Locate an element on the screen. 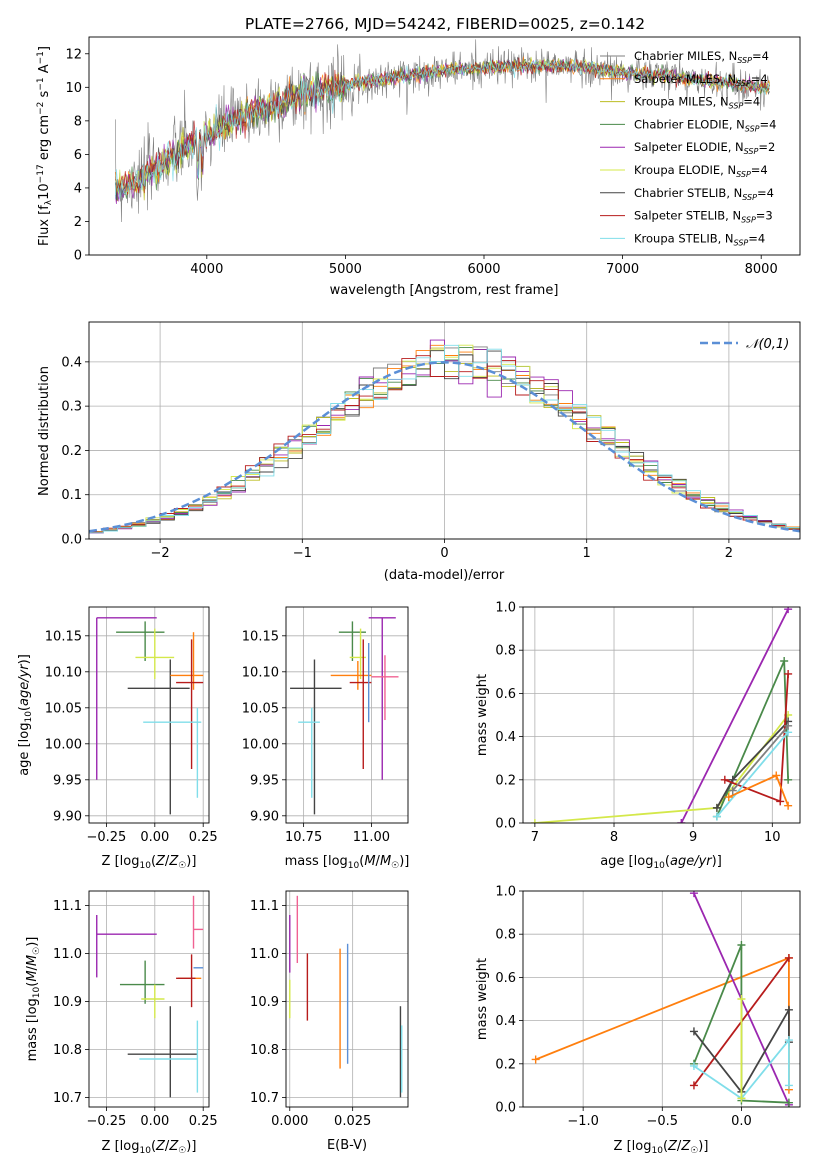  x-tick-label: 11.00 is located at coordinates (371, 837).